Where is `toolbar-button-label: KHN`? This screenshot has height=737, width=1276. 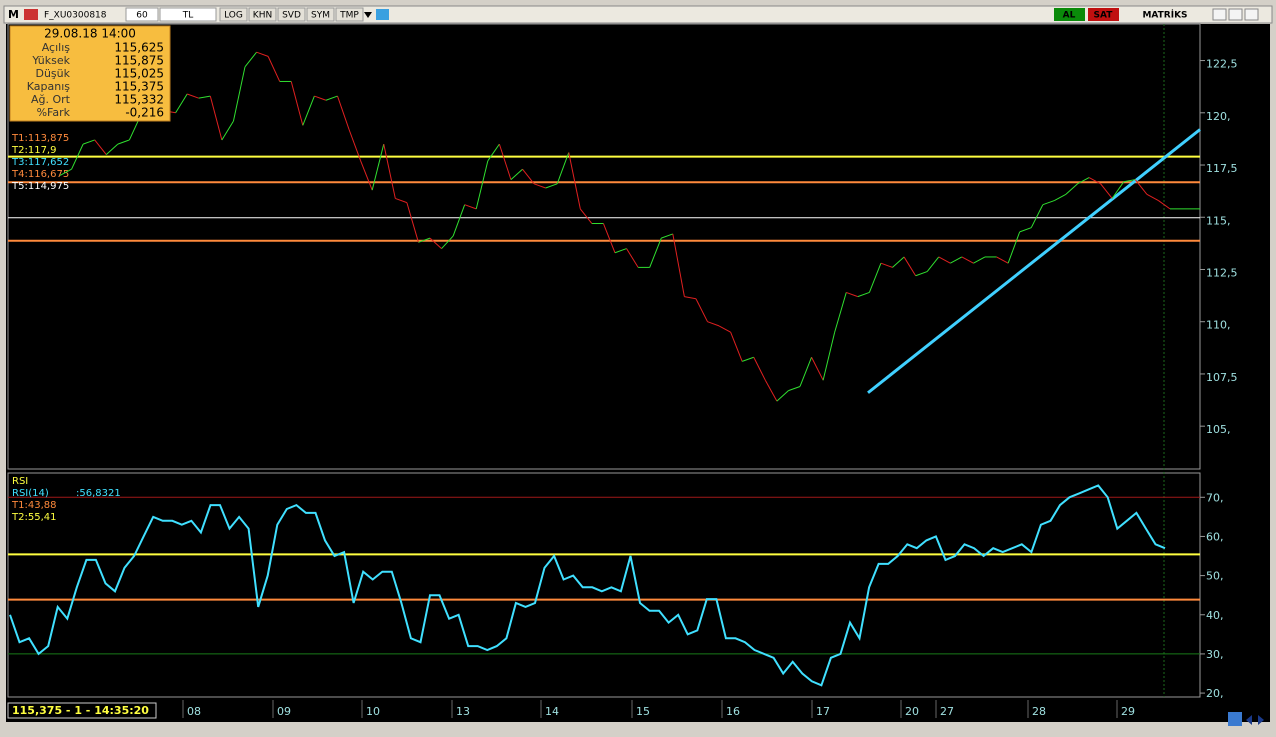 toolbar-button-label: KHN is located at coordinates (262, 16).